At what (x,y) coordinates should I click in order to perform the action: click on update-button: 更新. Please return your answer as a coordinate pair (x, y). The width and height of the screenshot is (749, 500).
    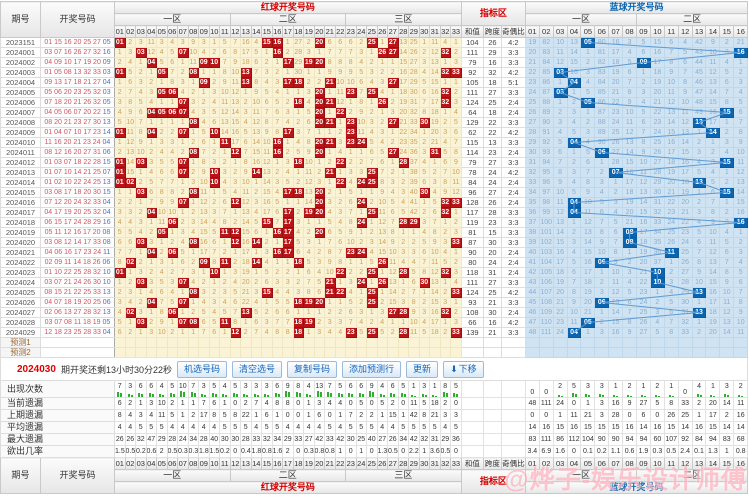
    Looking at the image, I should click on (422, 369).